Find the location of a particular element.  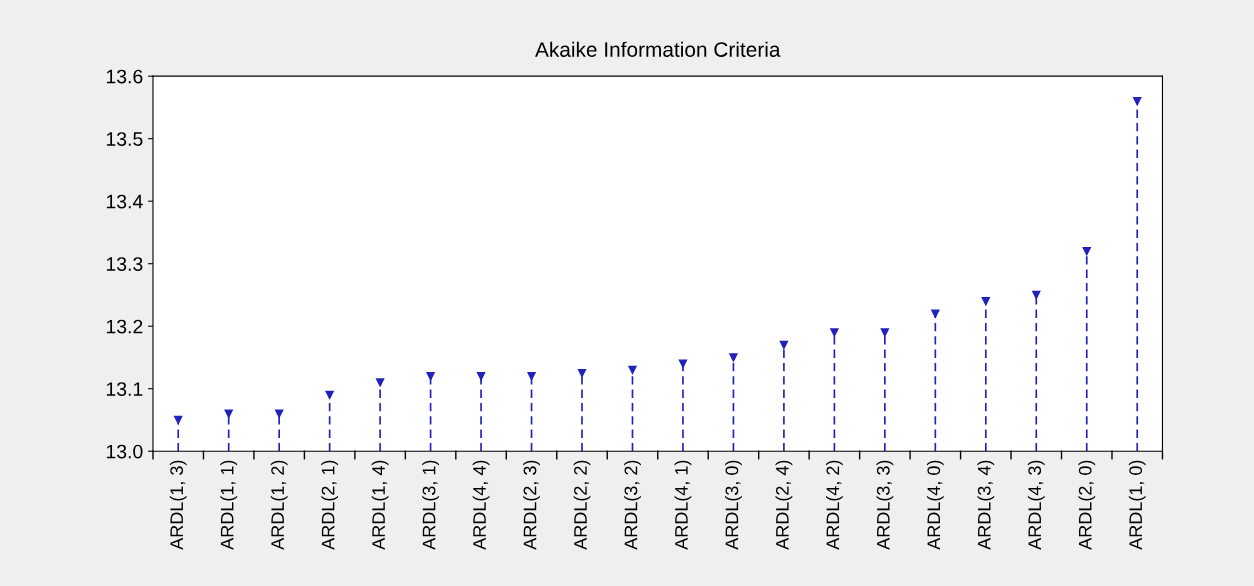

x-tick-label: ARDL(4, 4) is located at coordinates (481, 505).